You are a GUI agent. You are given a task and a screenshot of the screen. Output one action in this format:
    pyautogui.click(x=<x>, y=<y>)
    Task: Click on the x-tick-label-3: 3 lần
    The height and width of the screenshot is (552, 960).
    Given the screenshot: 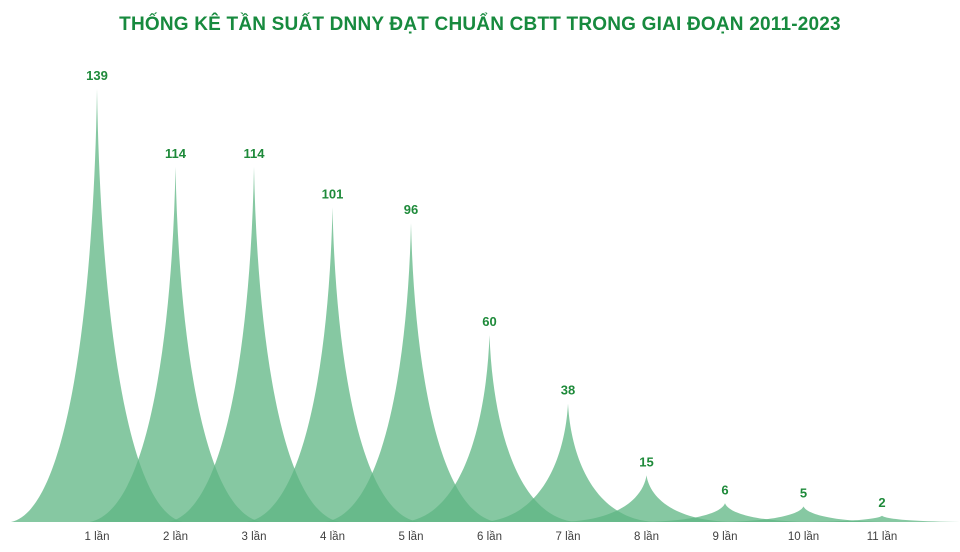 What is the action you would take?
    pyautogui.click(x=254, y=537)
    